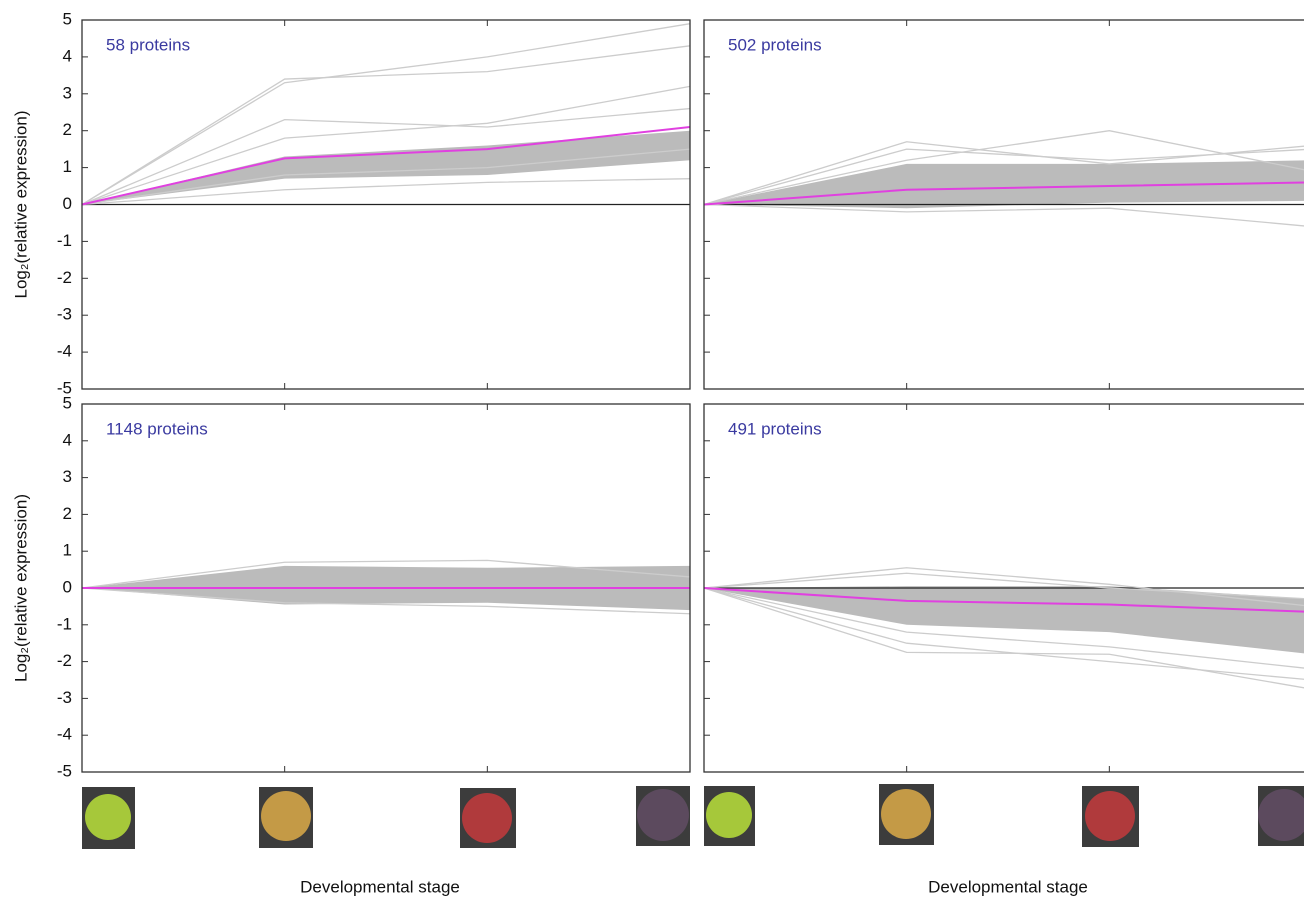 This screenshot has height=899, width=1304. Describe the element at coordinates (775, 428) in the screenshot. I see `annotation: 491 proteins` at that location.